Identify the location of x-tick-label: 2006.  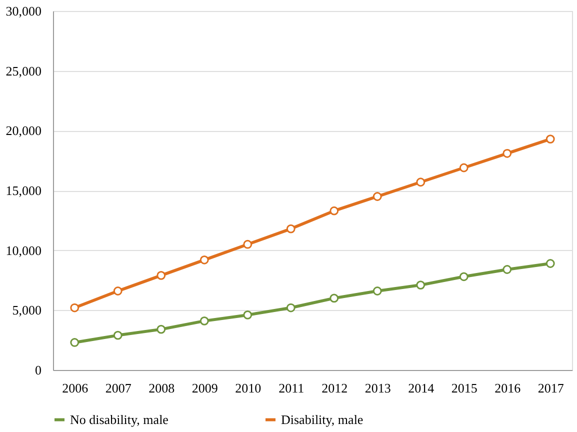
(75, 388).